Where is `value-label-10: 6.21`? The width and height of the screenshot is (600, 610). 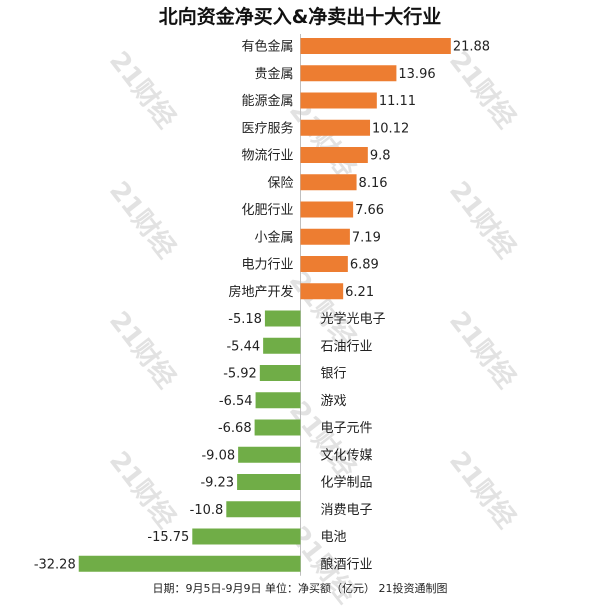
value-label-10: 6.21 is located at coordinates (359, 292).